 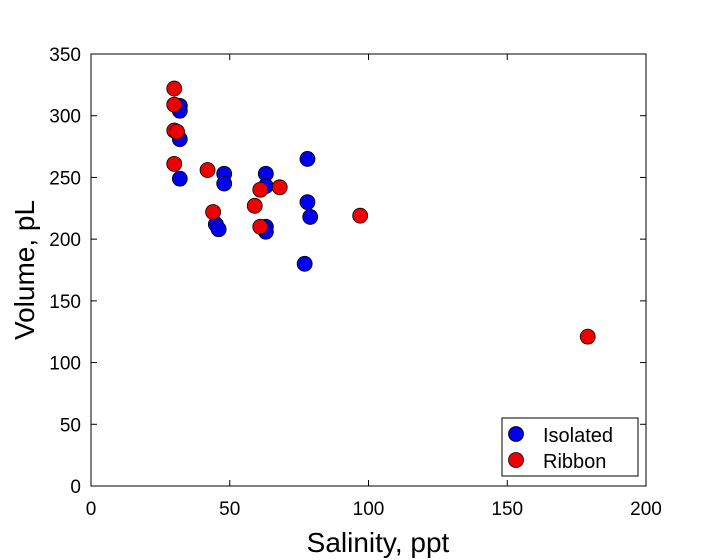 I want to click on legend-marker-isolated, so click(x=516, y=434).